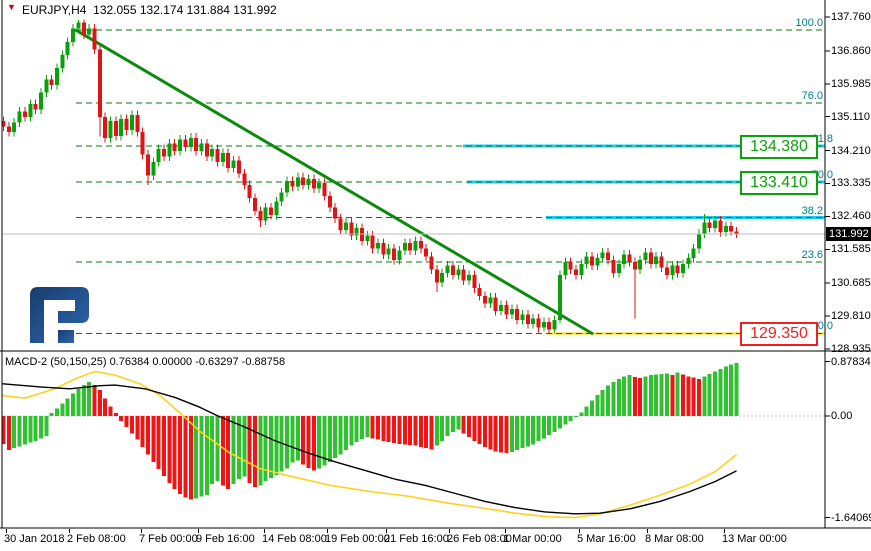 The height and width of the screenshot is (551, 871). I want to click on price-axis-label: 134.210, so click(851, 150).